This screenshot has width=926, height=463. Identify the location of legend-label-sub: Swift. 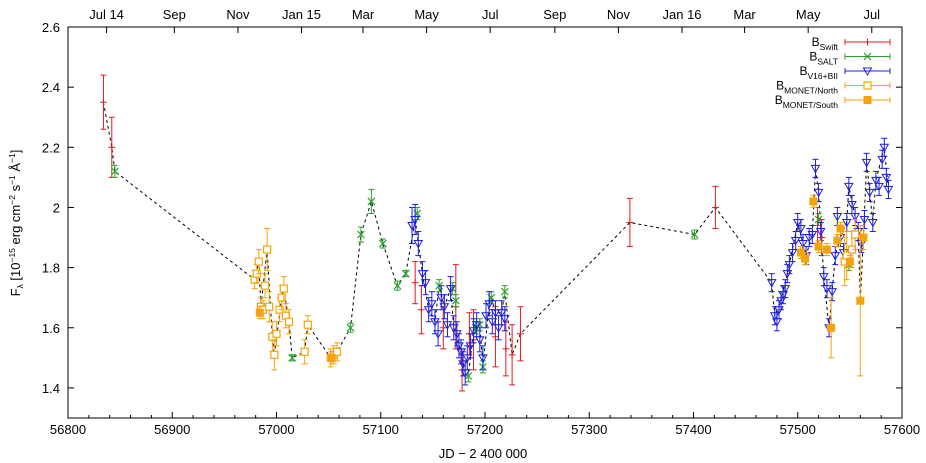
(829, 47).